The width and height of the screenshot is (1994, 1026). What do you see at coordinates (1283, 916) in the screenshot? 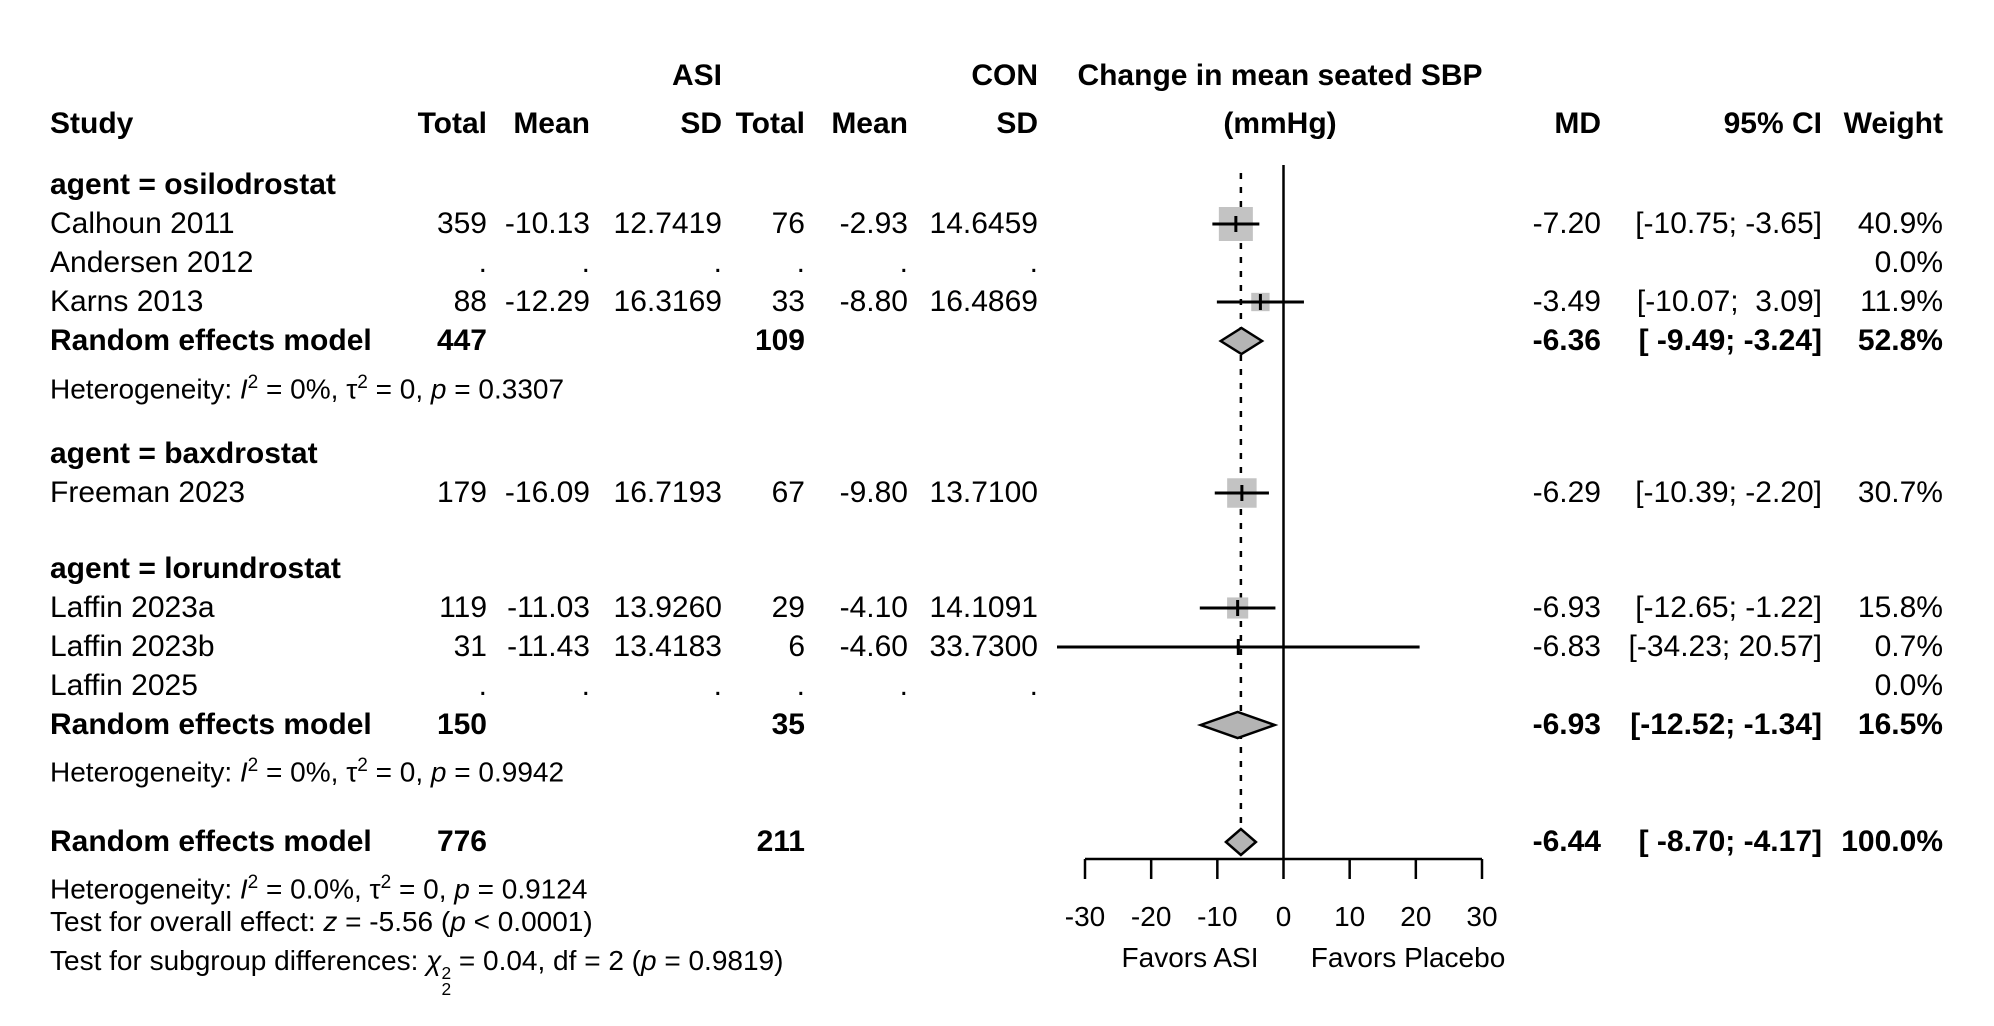
I see `x-axis-tick-label: 0` at bounding box center [1283, 916].